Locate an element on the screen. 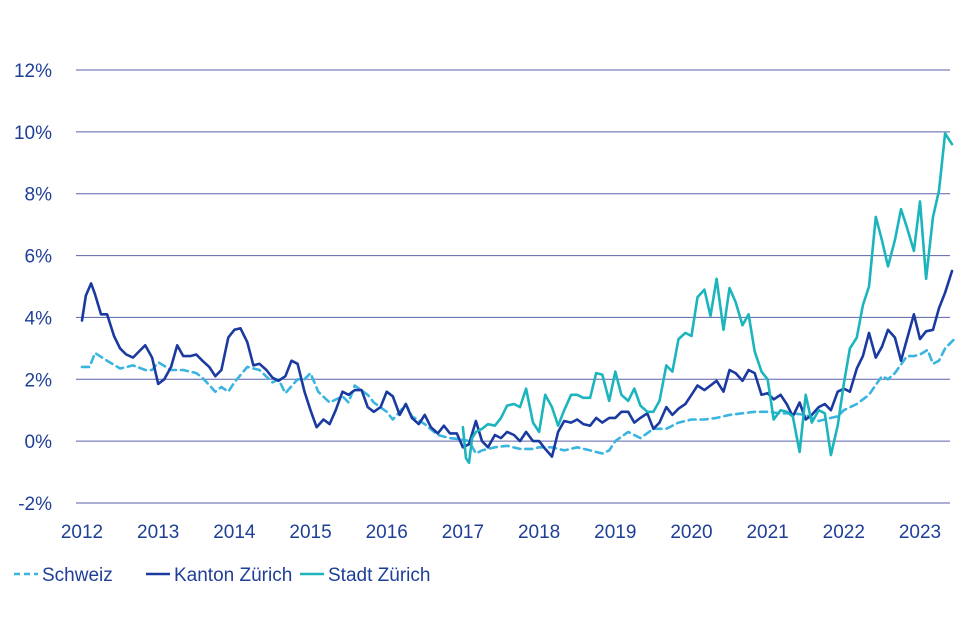 Image resolution: width=960 pixels, height=640 pixels. y-axis-tick-labels: -2% 0% 2% 4% 6% 8% 10% 12% is located at coordinates (33, 288).